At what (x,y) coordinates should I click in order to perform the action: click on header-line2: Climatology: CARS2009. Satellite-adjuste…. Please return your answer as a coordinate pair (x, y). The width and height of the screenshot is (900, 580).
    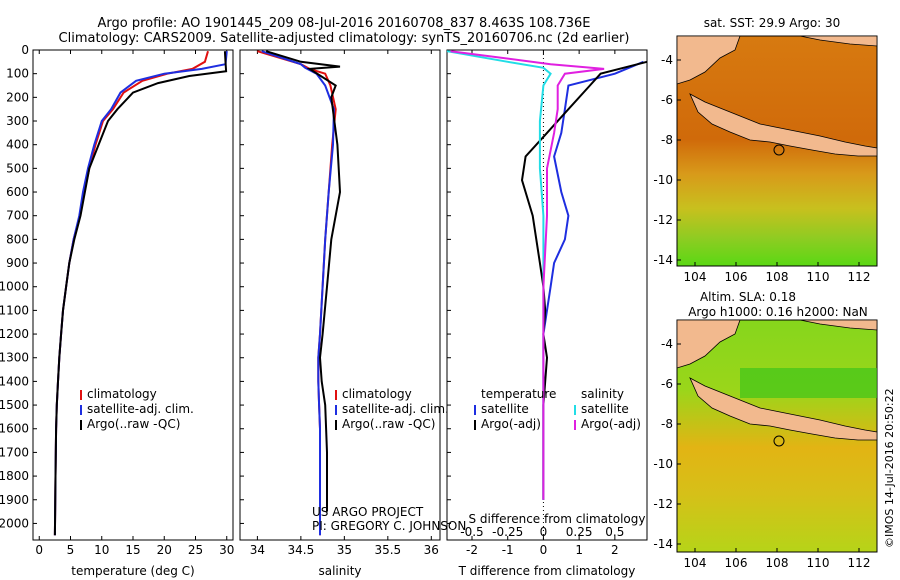
    Looking at the image, I should click on (344, 38).